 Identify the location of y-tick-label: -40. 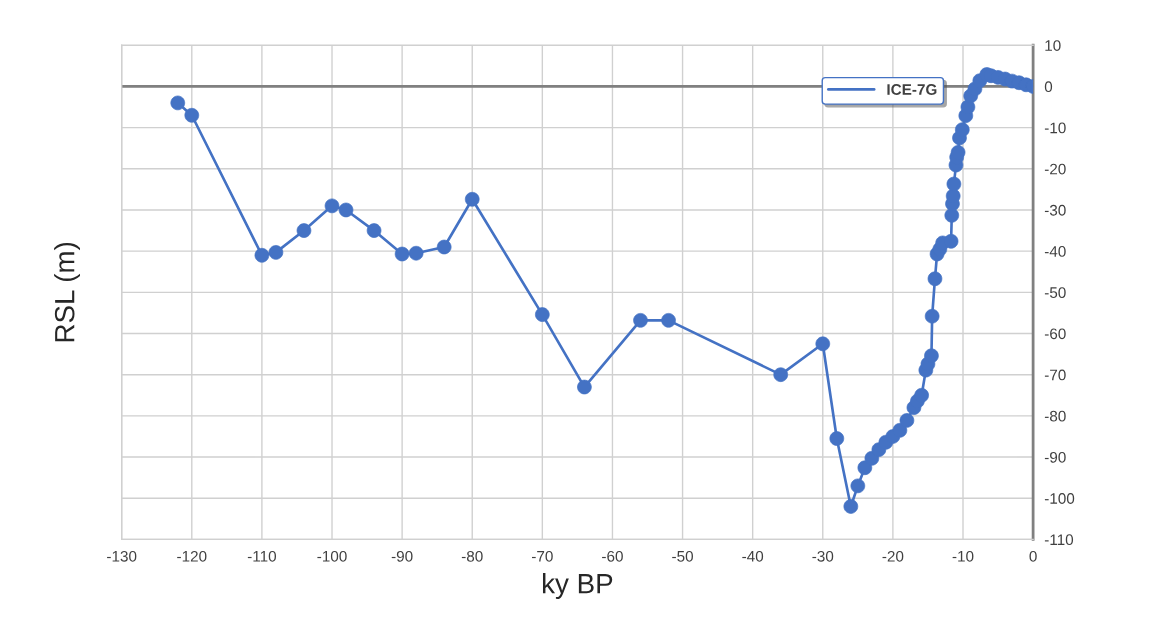
(1055, 251).